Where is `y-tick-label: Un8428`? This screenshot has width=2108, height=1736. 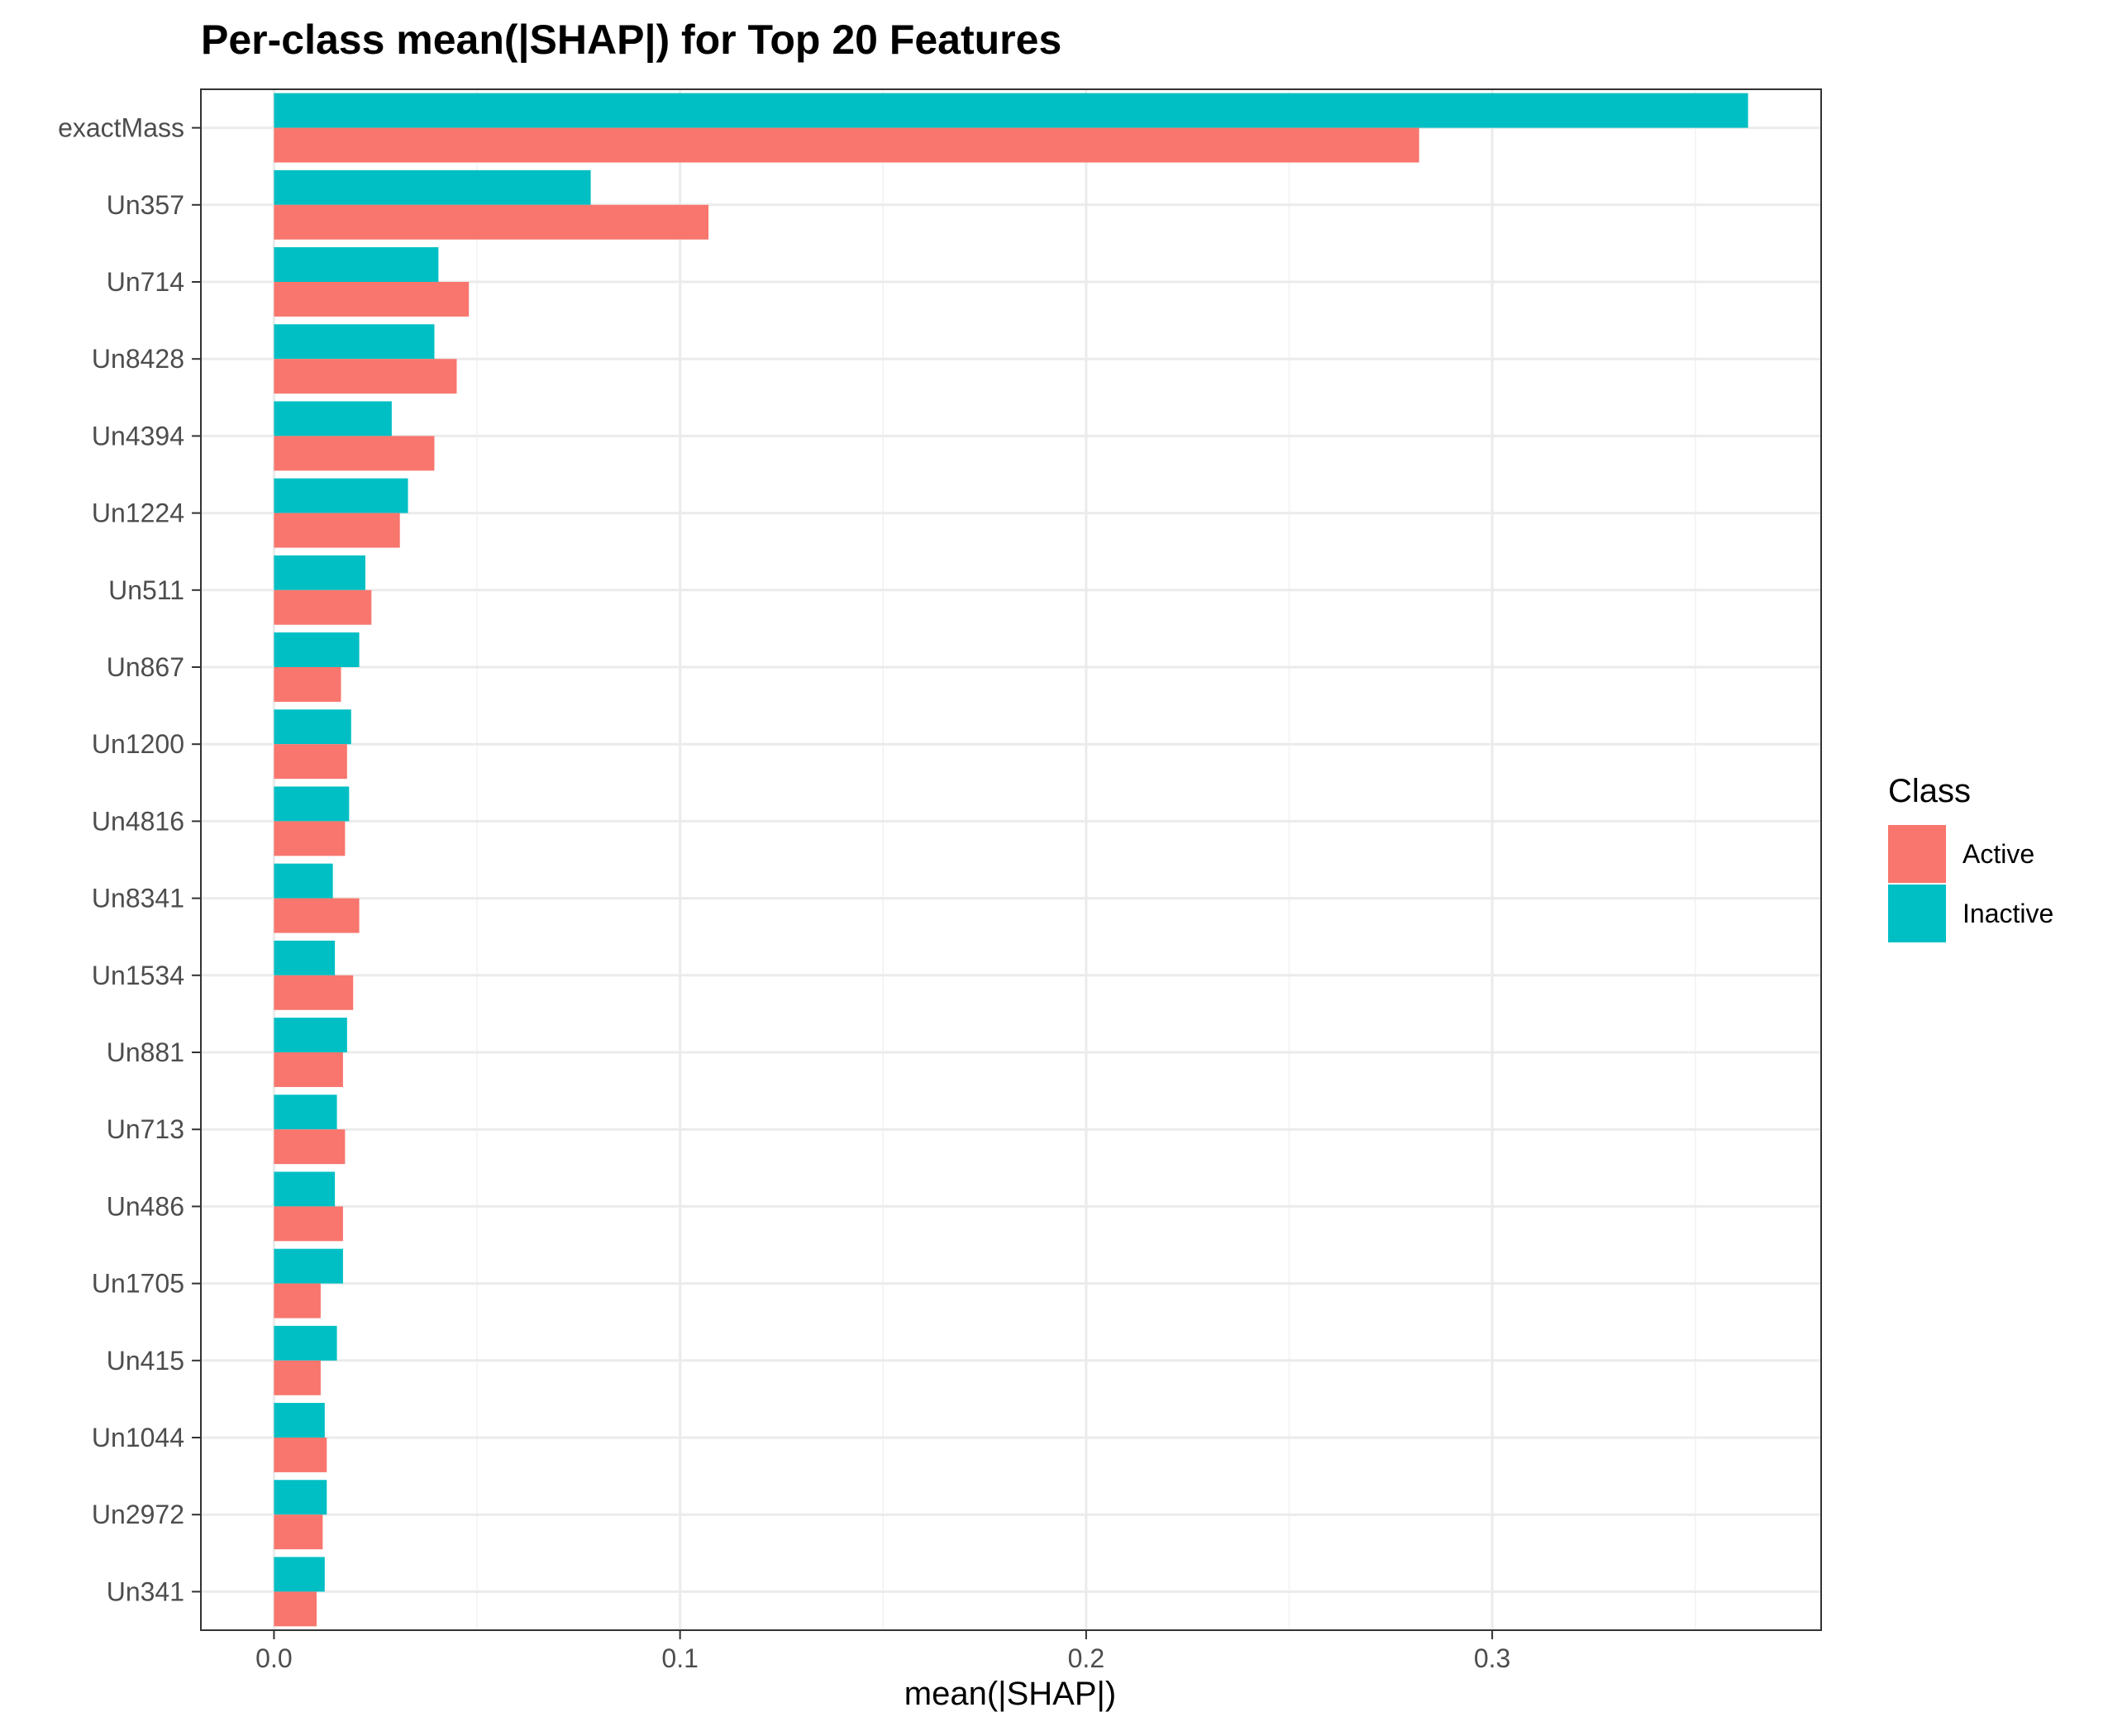
y-tick-label: Un8428 is located at coordinates (138, 359).